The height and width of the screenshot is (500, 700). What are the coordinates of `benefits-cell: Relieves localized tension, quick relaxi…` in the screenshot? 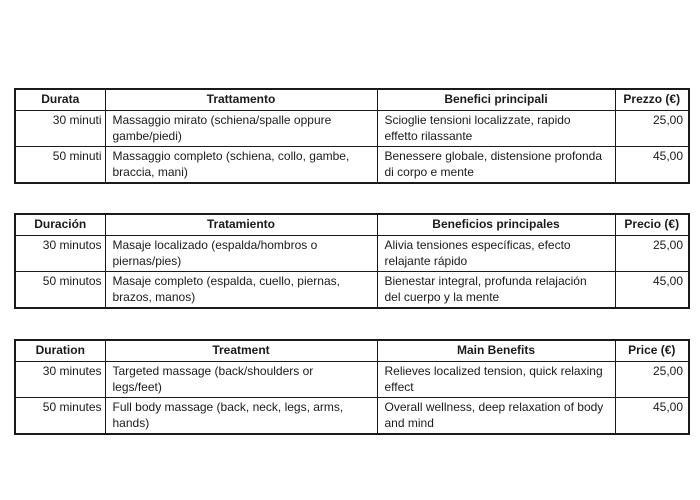 It's located at (496, 379).